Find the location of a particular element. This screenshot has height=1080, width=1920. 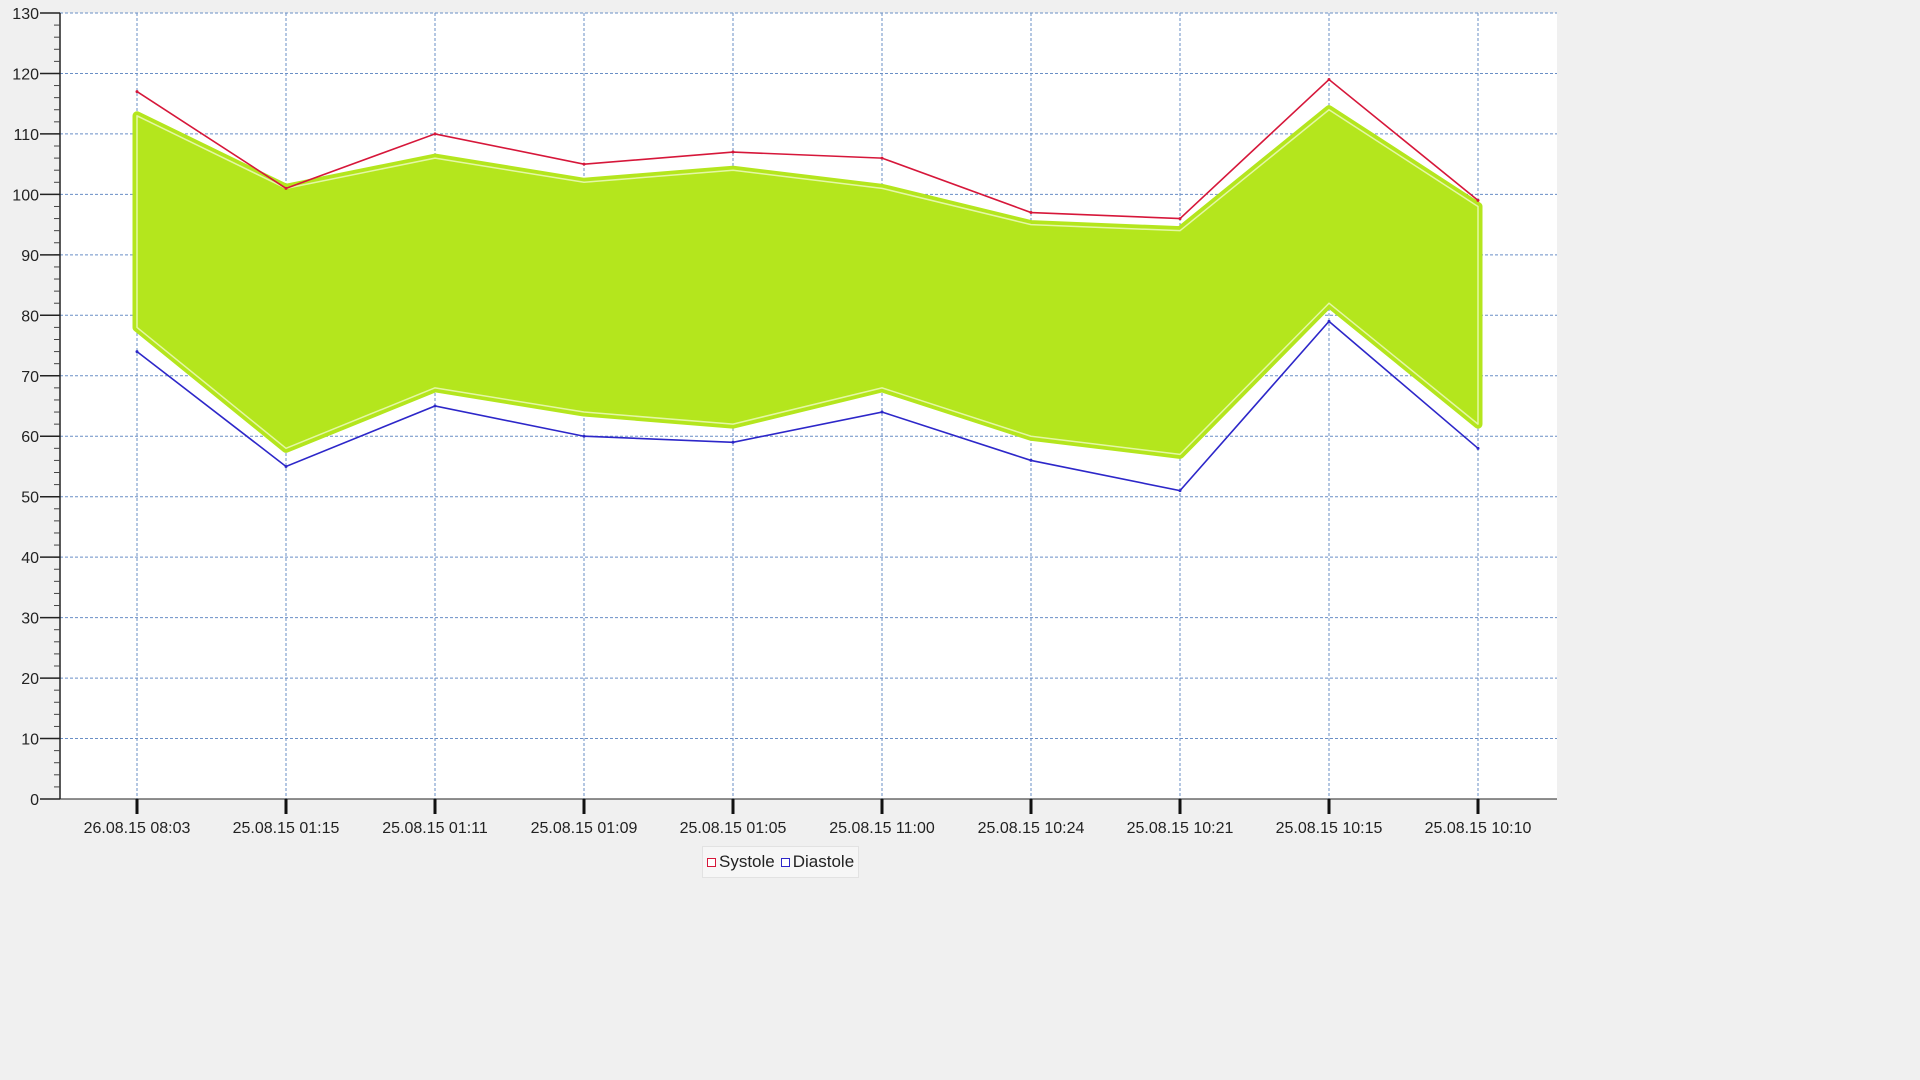

y-tick-label: 130 is located at coordinates (25, 14).